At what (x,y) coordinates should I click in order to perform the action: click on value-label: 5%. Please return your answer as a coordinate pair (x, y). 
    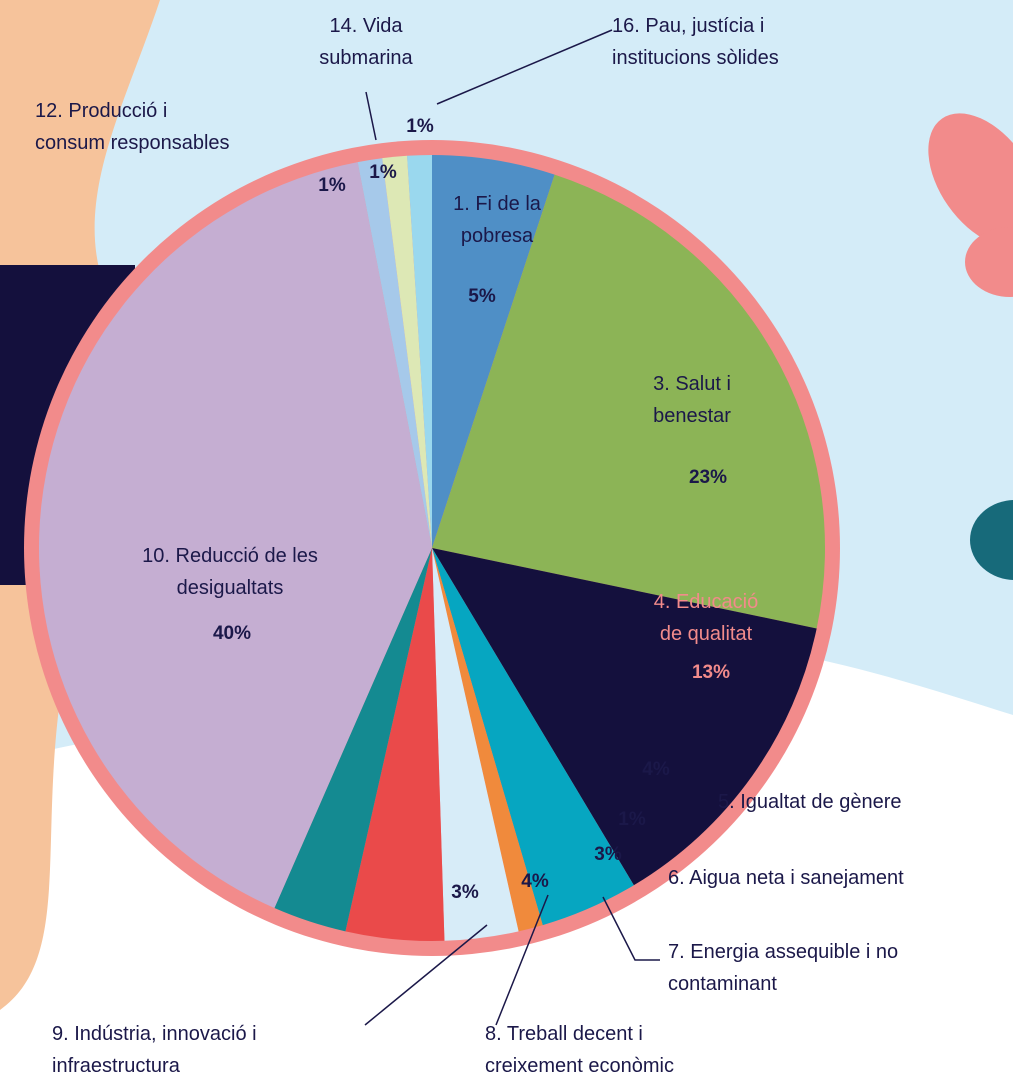
    Looking at the image, I should click on (482, 296).